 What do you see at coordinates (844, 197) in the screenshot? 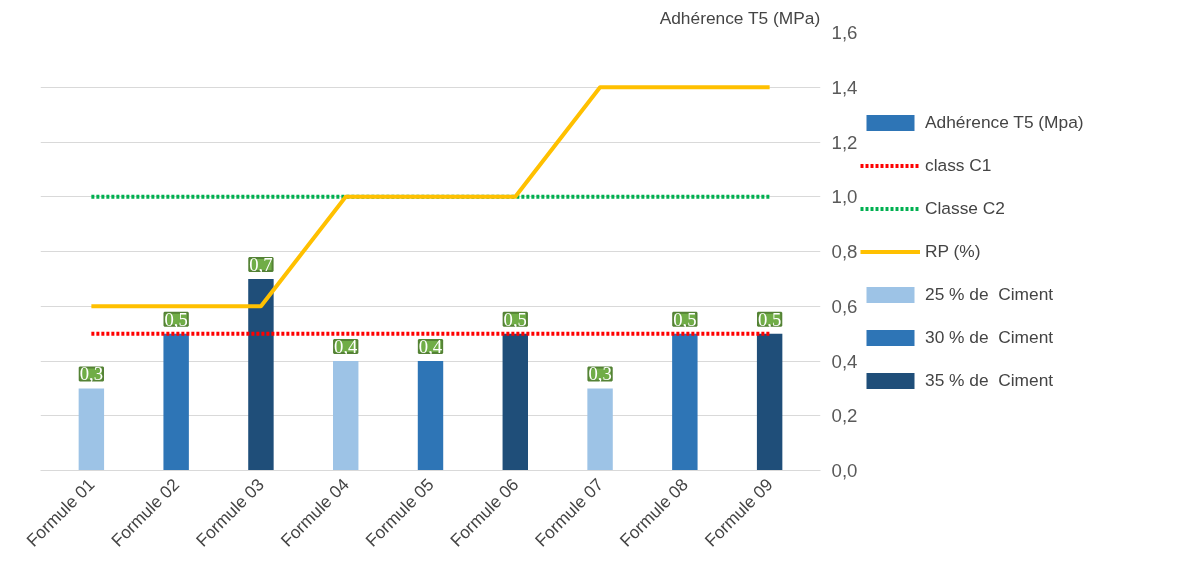
I see `y-tick-label: 1,0` at bounding box center [844, 197].